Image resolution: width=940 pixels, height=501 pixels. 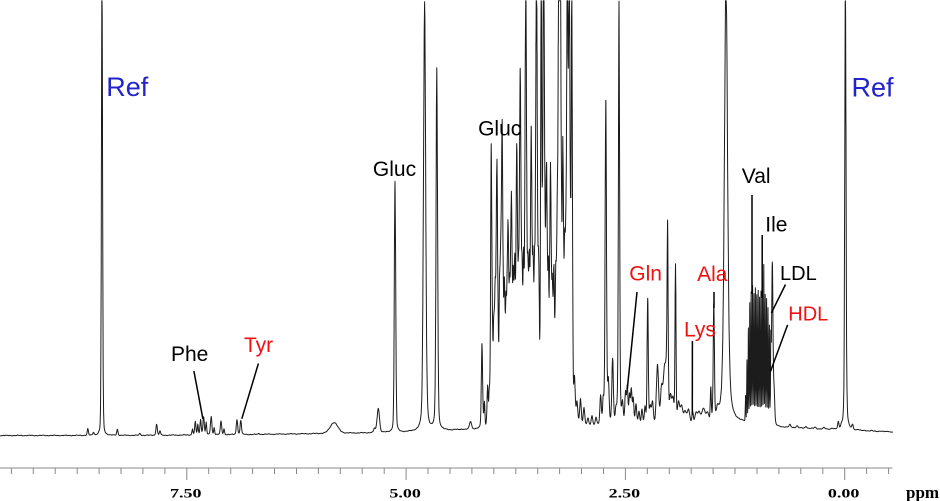 I want to click on svg-text: HDL, so click(x=808, y=314).